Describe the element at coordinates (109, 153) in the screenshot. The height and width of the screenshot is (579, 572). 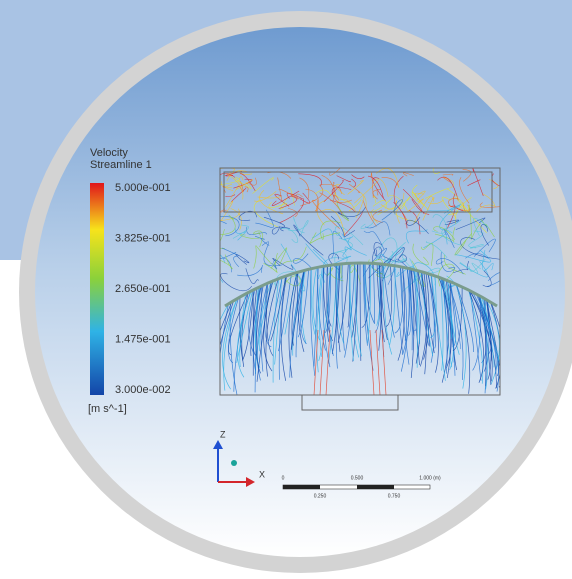
I see `legend-title: Velocity` at that location.